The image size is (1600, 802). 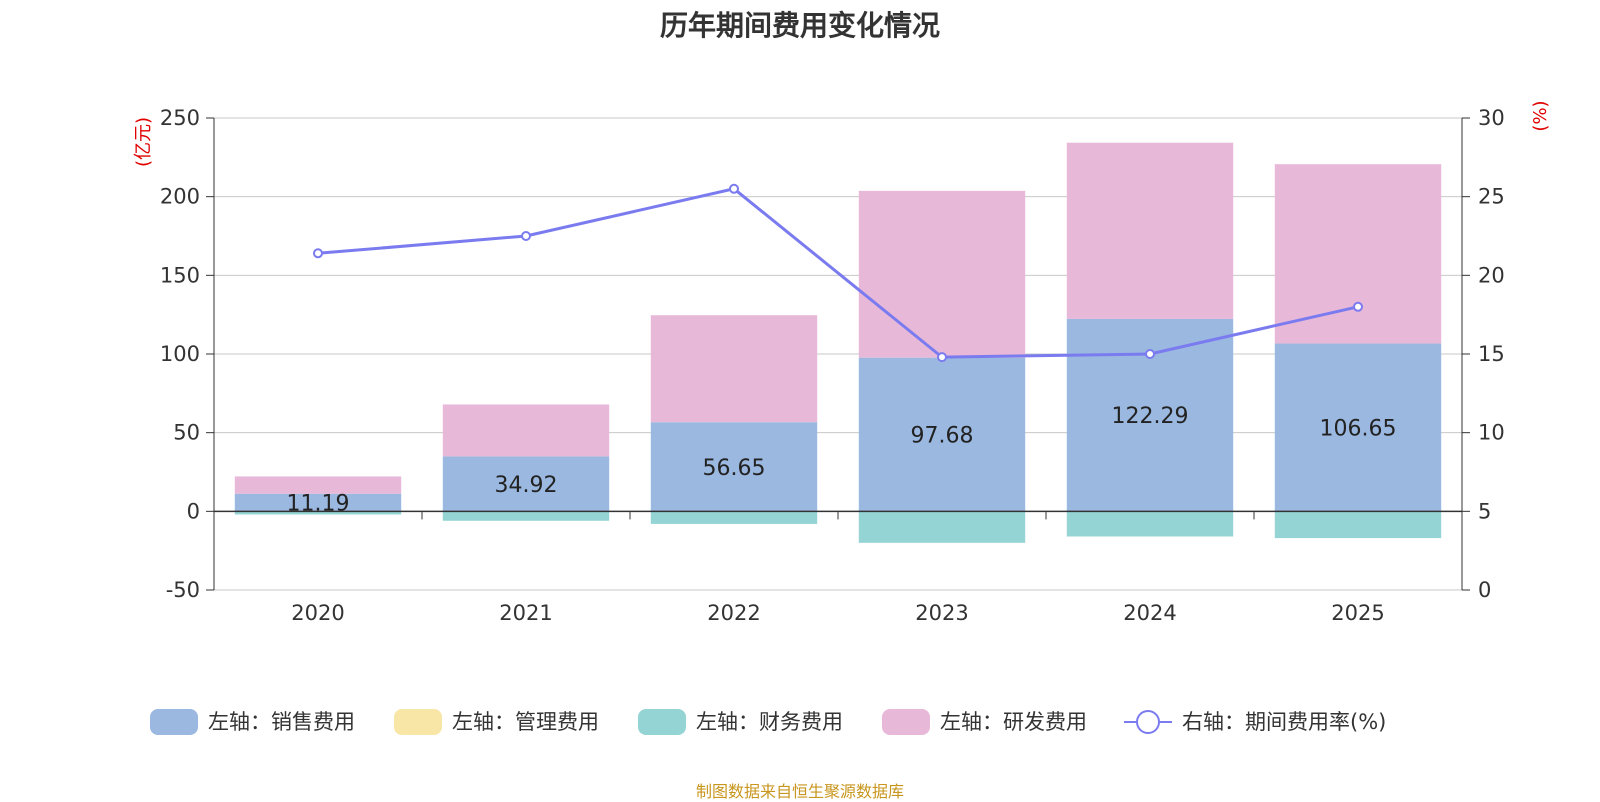 I want to click on data-label: 97.68, so click(x=942, y=435).